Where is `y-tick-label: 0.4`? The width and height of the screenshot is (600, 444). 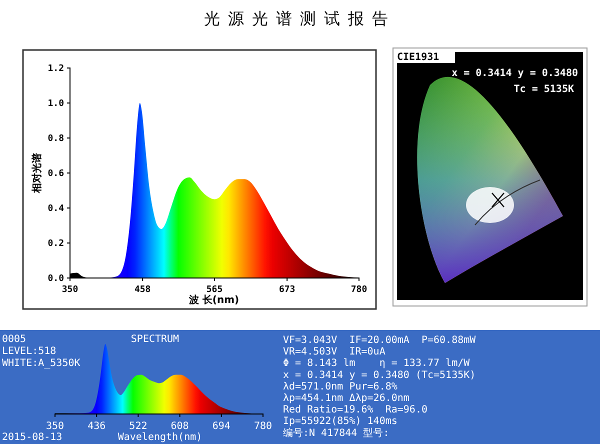
y-tick-label: 0.4 is located at coordinates (56, 209).